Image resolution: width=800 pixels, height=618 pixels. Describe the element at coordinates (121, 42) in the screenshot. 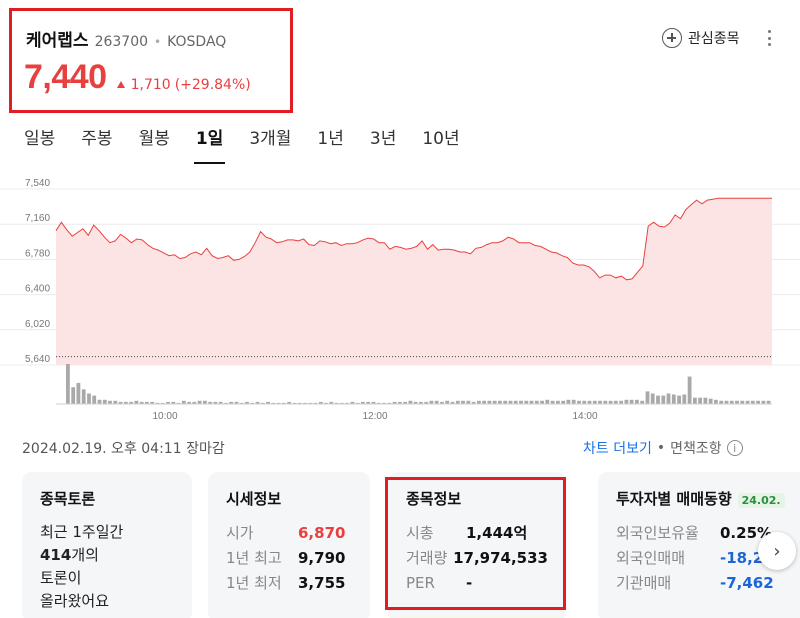

I see `stock-code: 263700` at that location.